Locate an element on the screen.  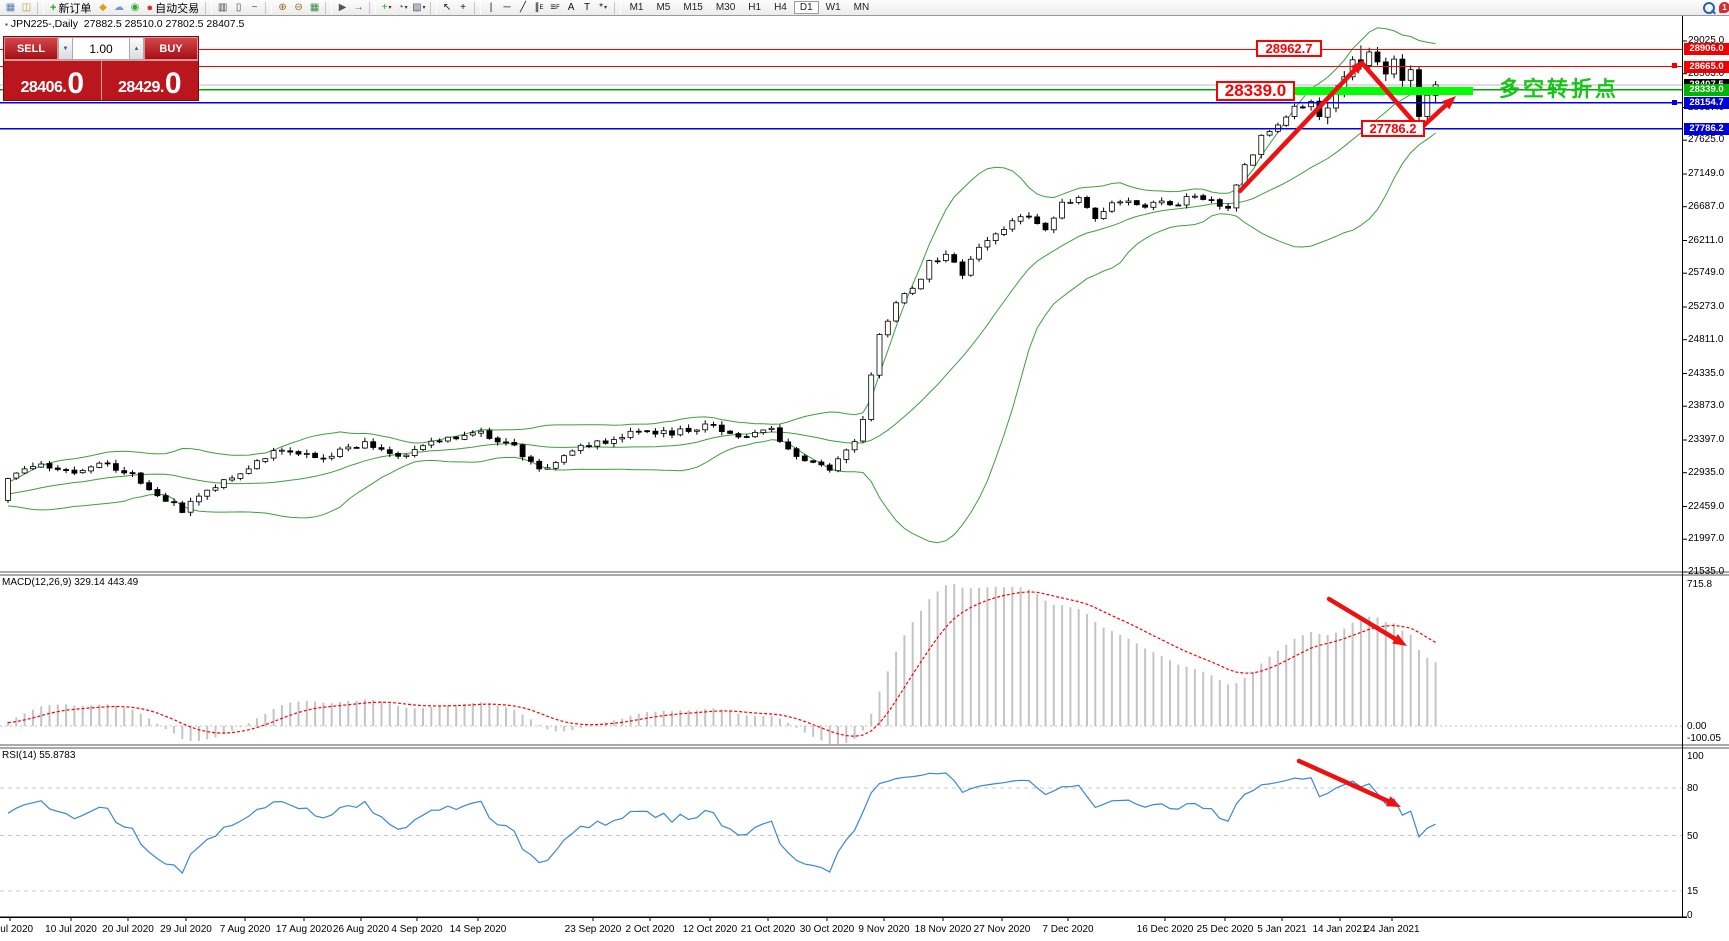
rsi-axis-tick-label: 50 is located at coordinates (1693, 836).